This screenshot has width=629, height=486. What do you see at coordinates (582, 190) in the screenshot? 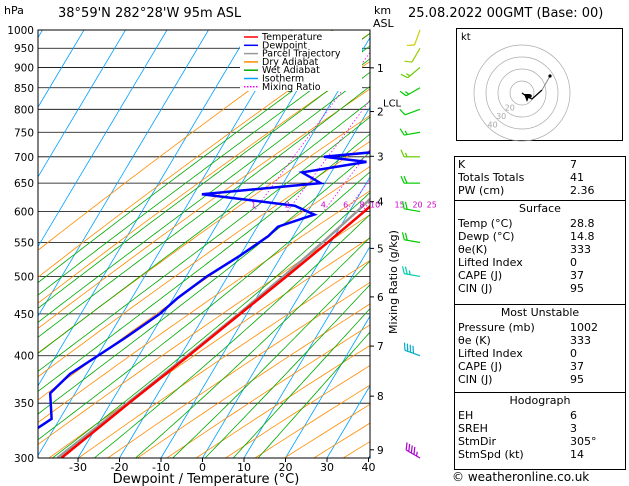
I see `index-value: 2.36` at bounding box center [582, 190].